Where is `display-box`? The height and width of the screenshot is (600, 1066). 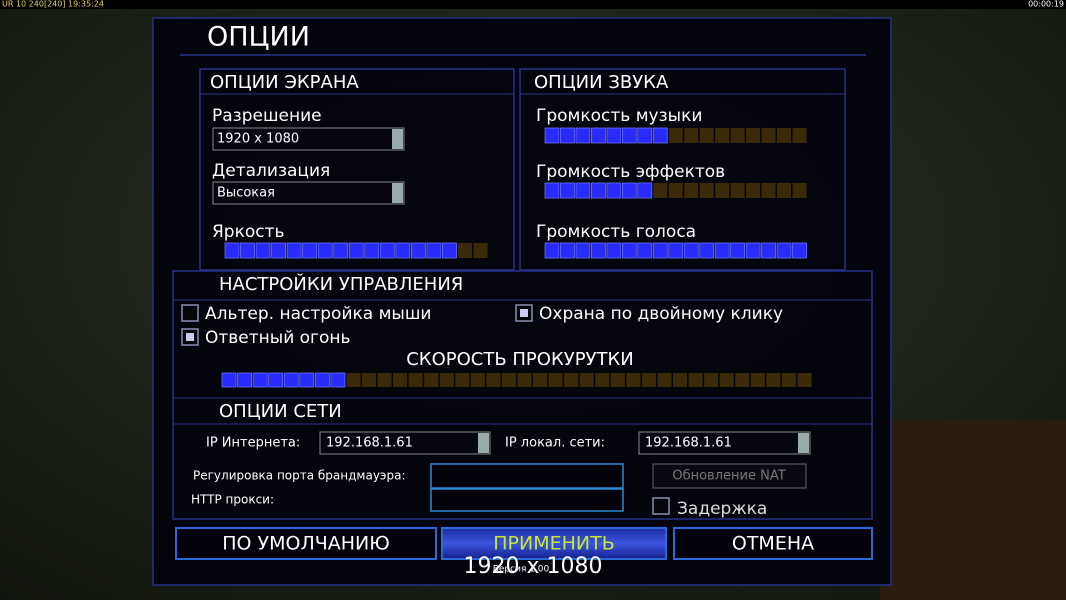
display-box is located at coordinates (357, 169).